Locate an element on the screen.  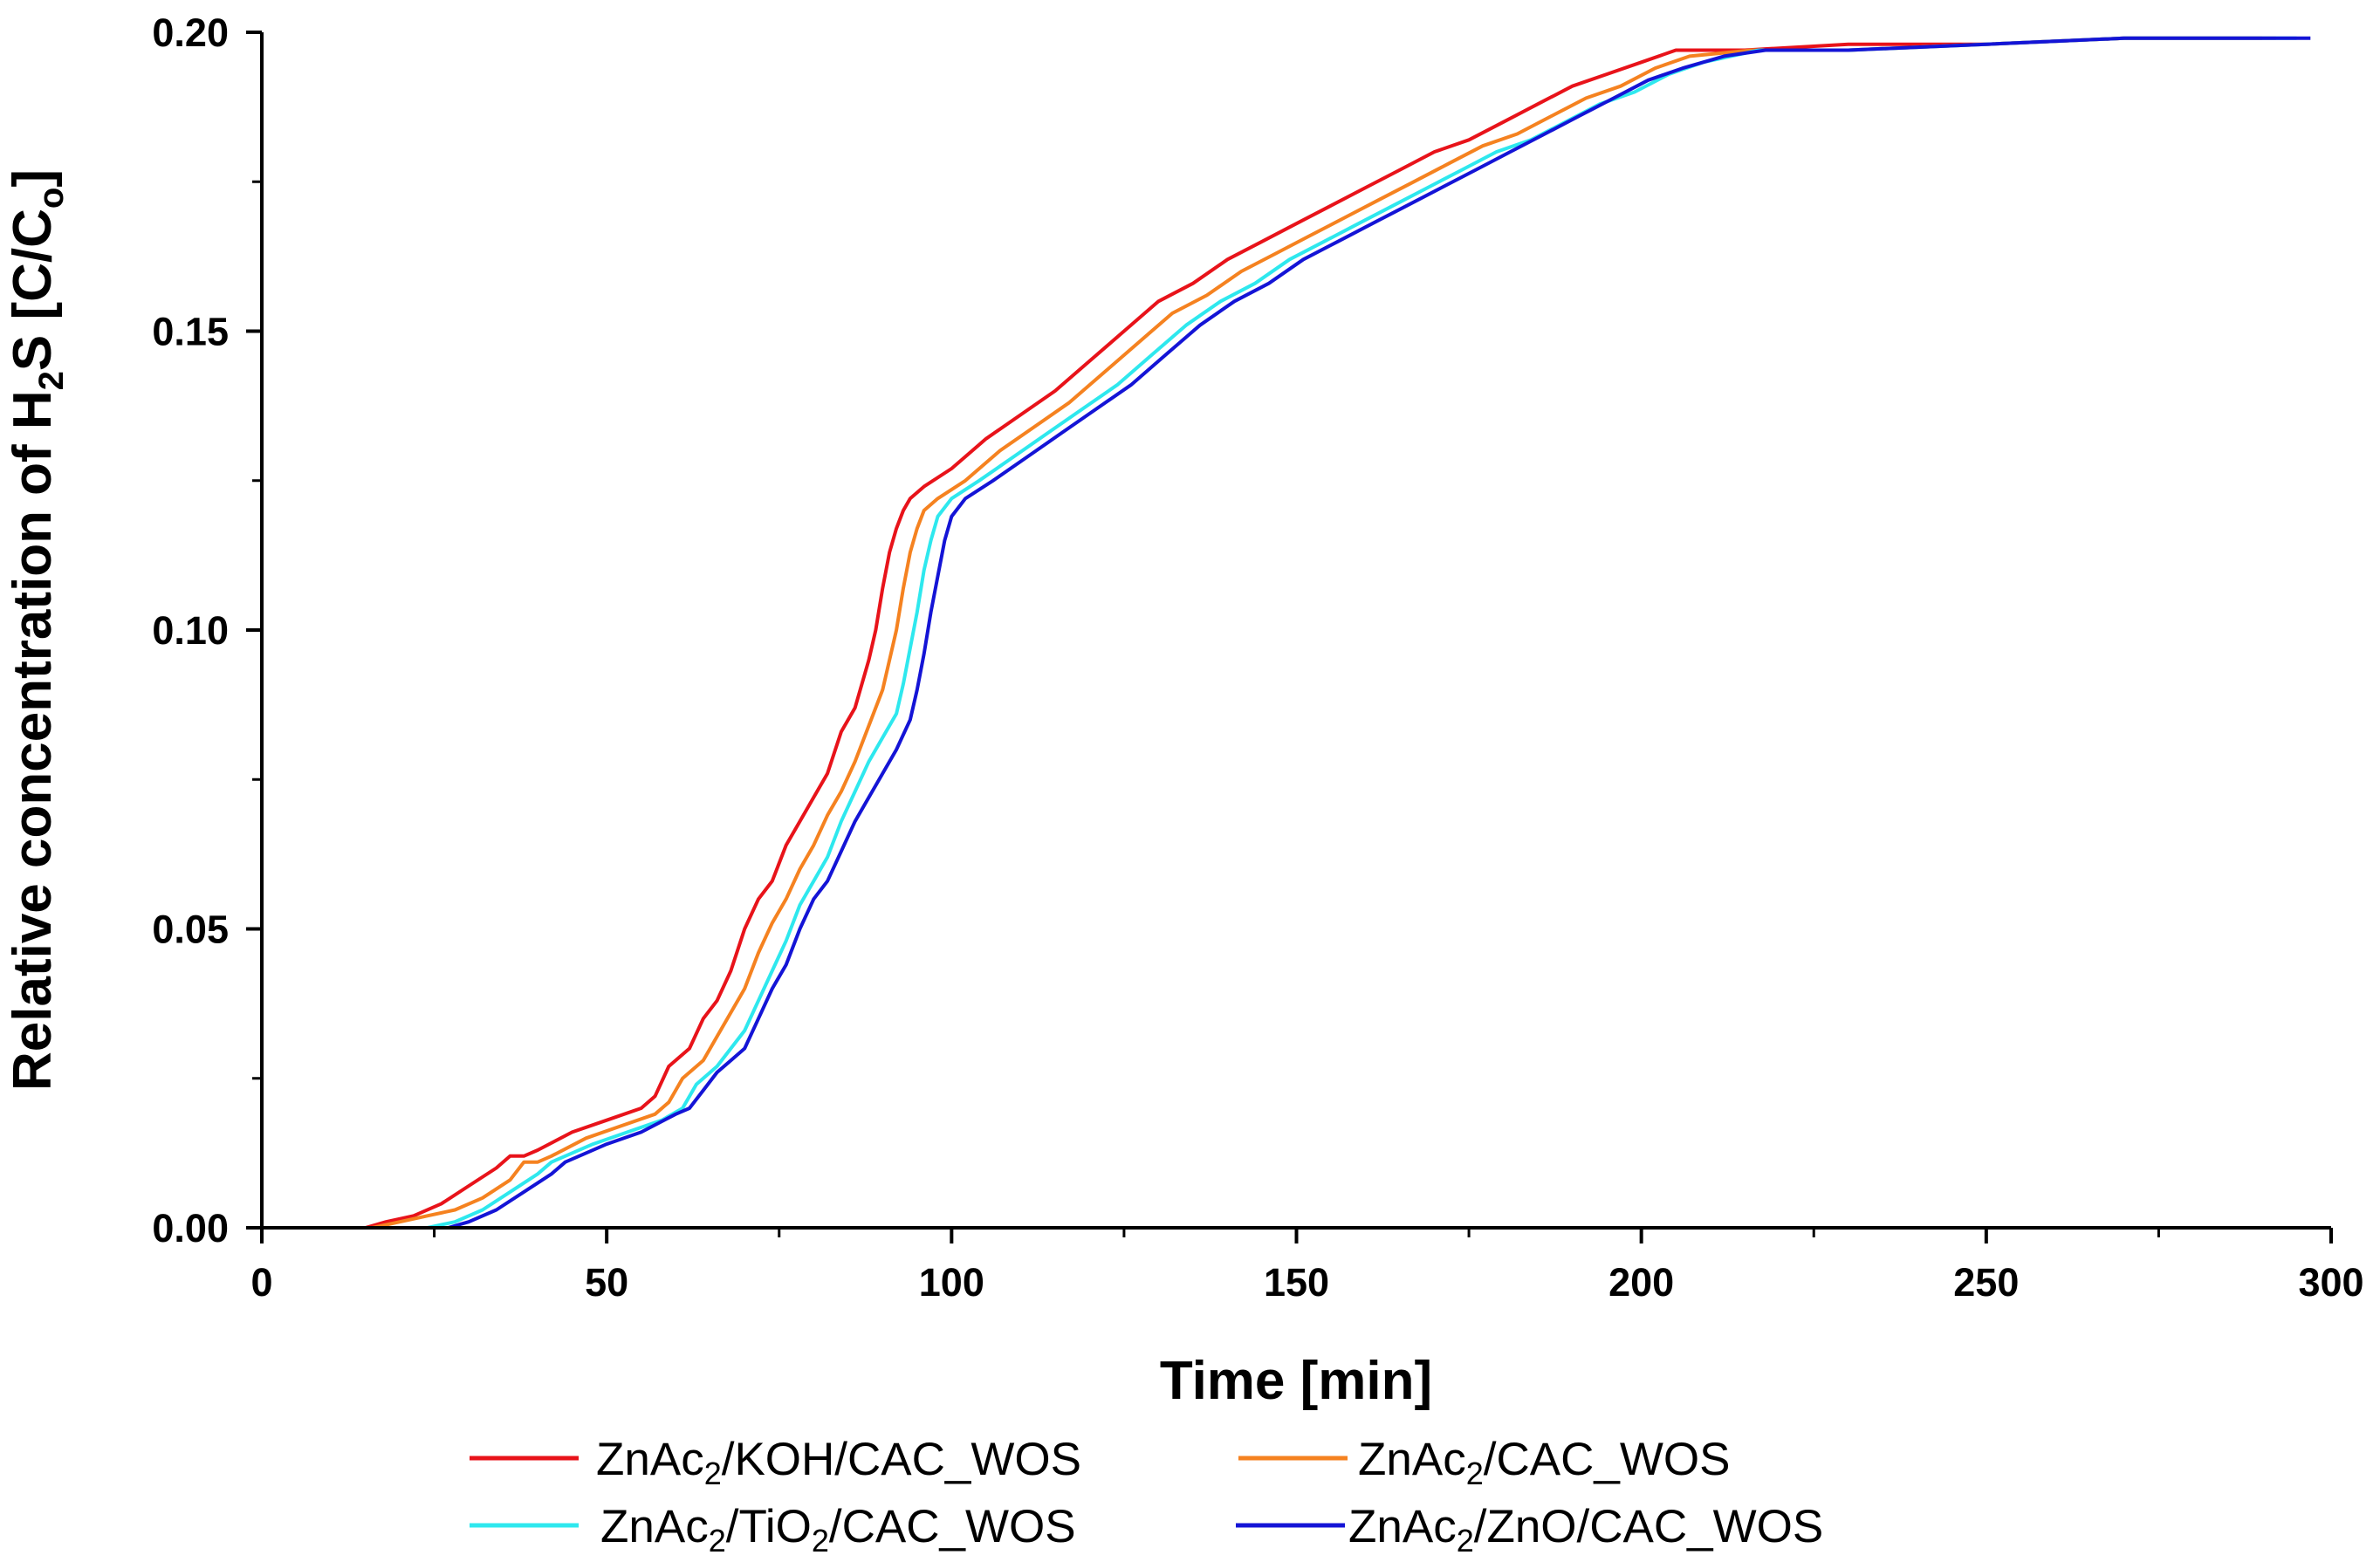
legend-label-zn-koh: ZnAc2/KOH/CAC_WOS is located at coordinates (838, 1462).